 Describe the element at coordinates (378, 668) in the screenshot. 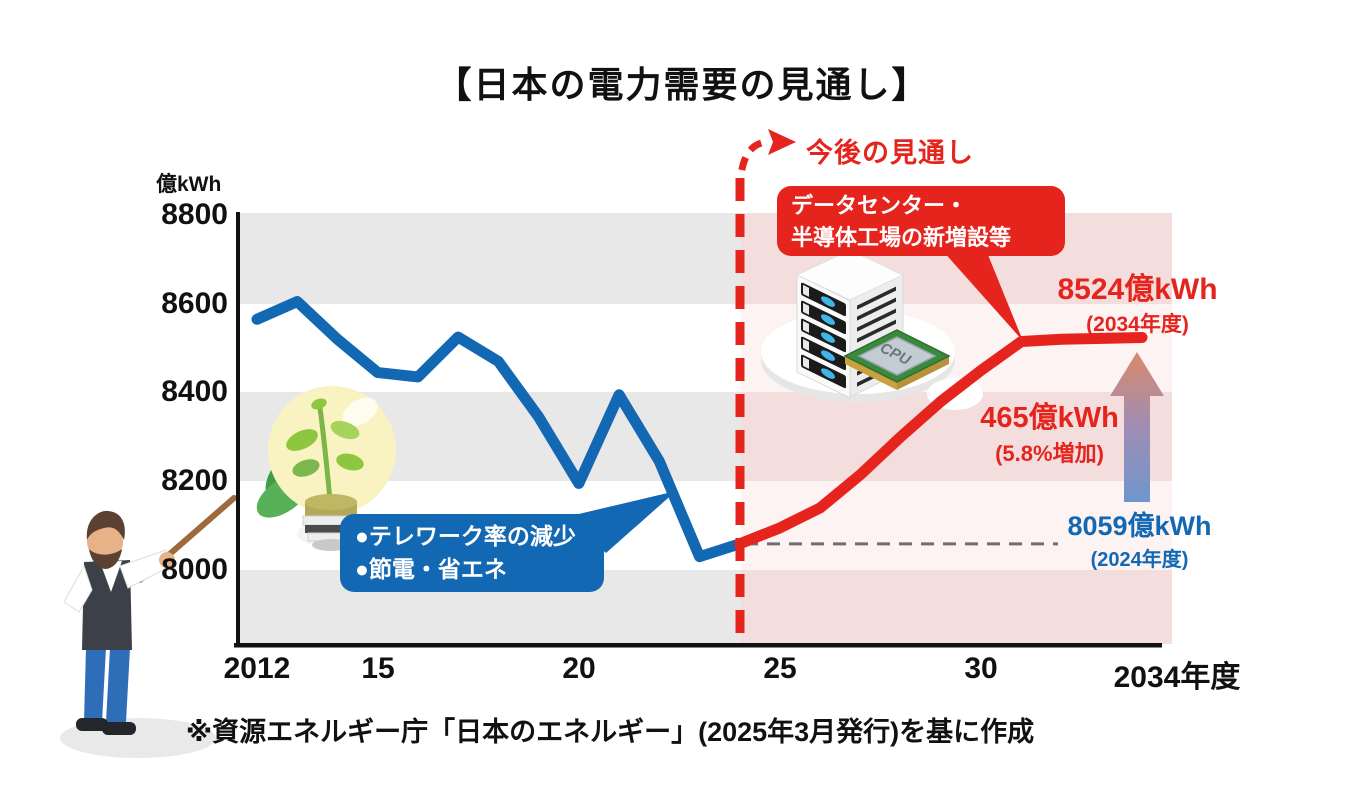

I see `x-tick-15: 15` at that location.